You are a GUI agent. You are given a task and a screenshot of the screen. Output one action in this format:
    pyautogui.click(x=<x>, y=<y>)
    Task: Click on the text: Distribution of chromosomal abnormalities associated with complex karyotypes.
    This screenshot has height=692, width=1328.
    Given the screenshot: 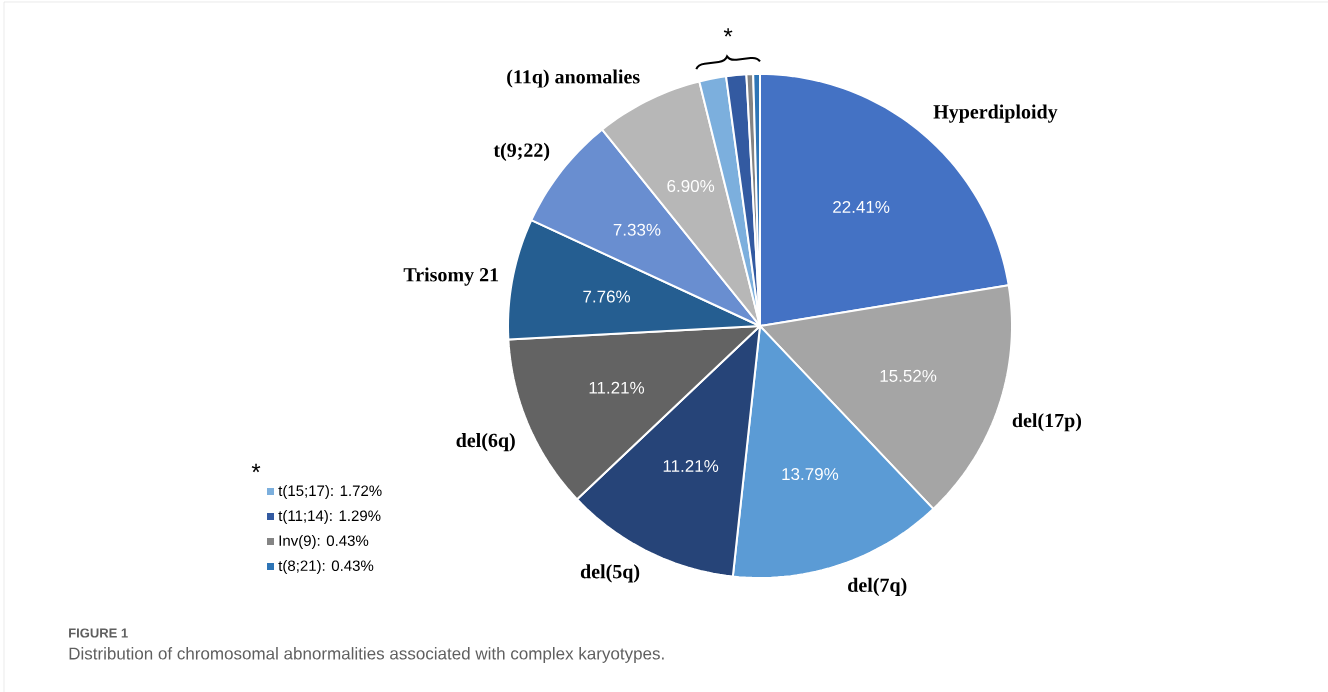 What is the action you would take?
    pyautogui.click(x=366, y=655)
    